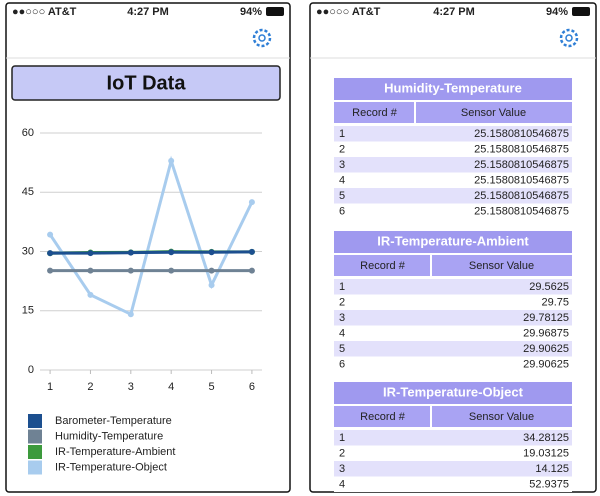 The image size is (600, 496). What do you see at coordinates (342, 211) in the screenshot?
I see `record-number: 6` at bounding box center [342, 211].